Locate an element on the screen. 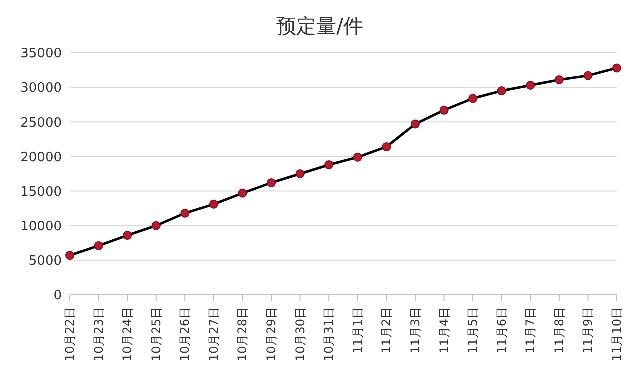 The width and height of the screenshot is (640, 383). x-tick-label: 10月28日 is located at coordinates (243, 334).